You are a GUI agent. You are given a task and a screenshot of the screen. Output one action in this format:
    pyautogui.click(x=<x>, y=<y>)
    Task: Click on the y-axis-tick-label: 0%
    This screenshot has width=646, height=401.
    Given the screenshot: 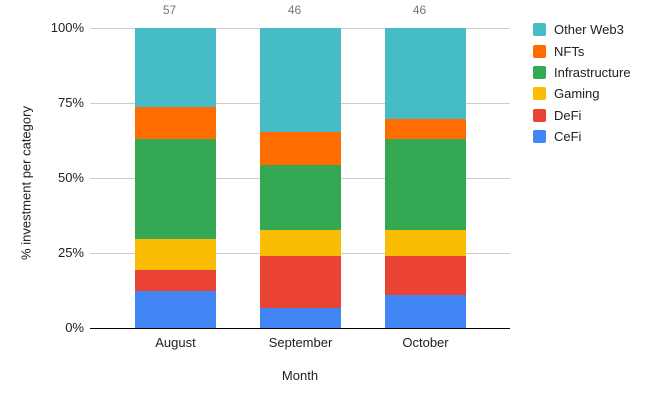 What is the action you would take?
    pyautogui.click(x=74, y=327)
    